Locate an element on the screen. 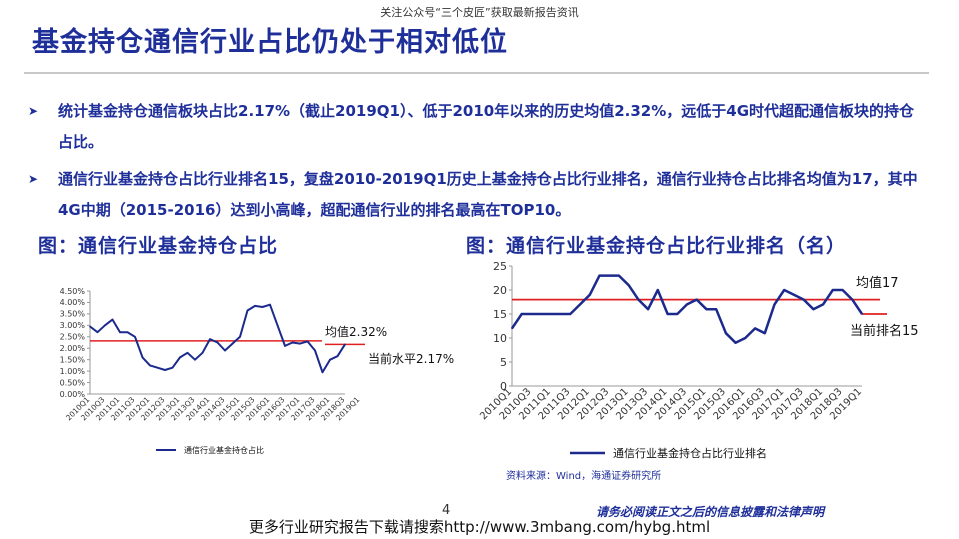 Image resolution: width=959 pixels, height=539 pixels. disclaimer-text: 请务必阅读正文之后的信息披露和法律声明 is located at coordinates (710, 512).